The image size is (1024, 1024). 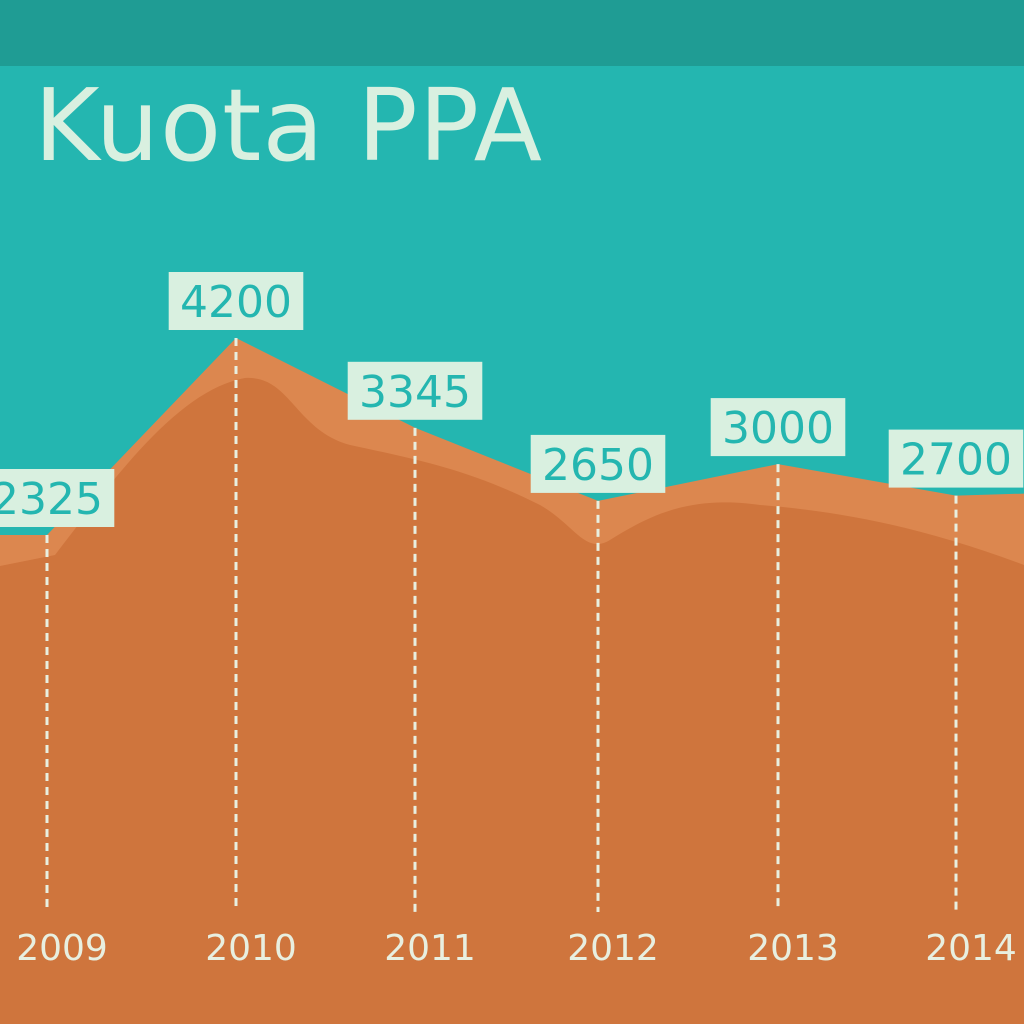 What do you see at coordinates (512, 33) in the screenshot?
I see `top-band` at bounding box center [512, 33].